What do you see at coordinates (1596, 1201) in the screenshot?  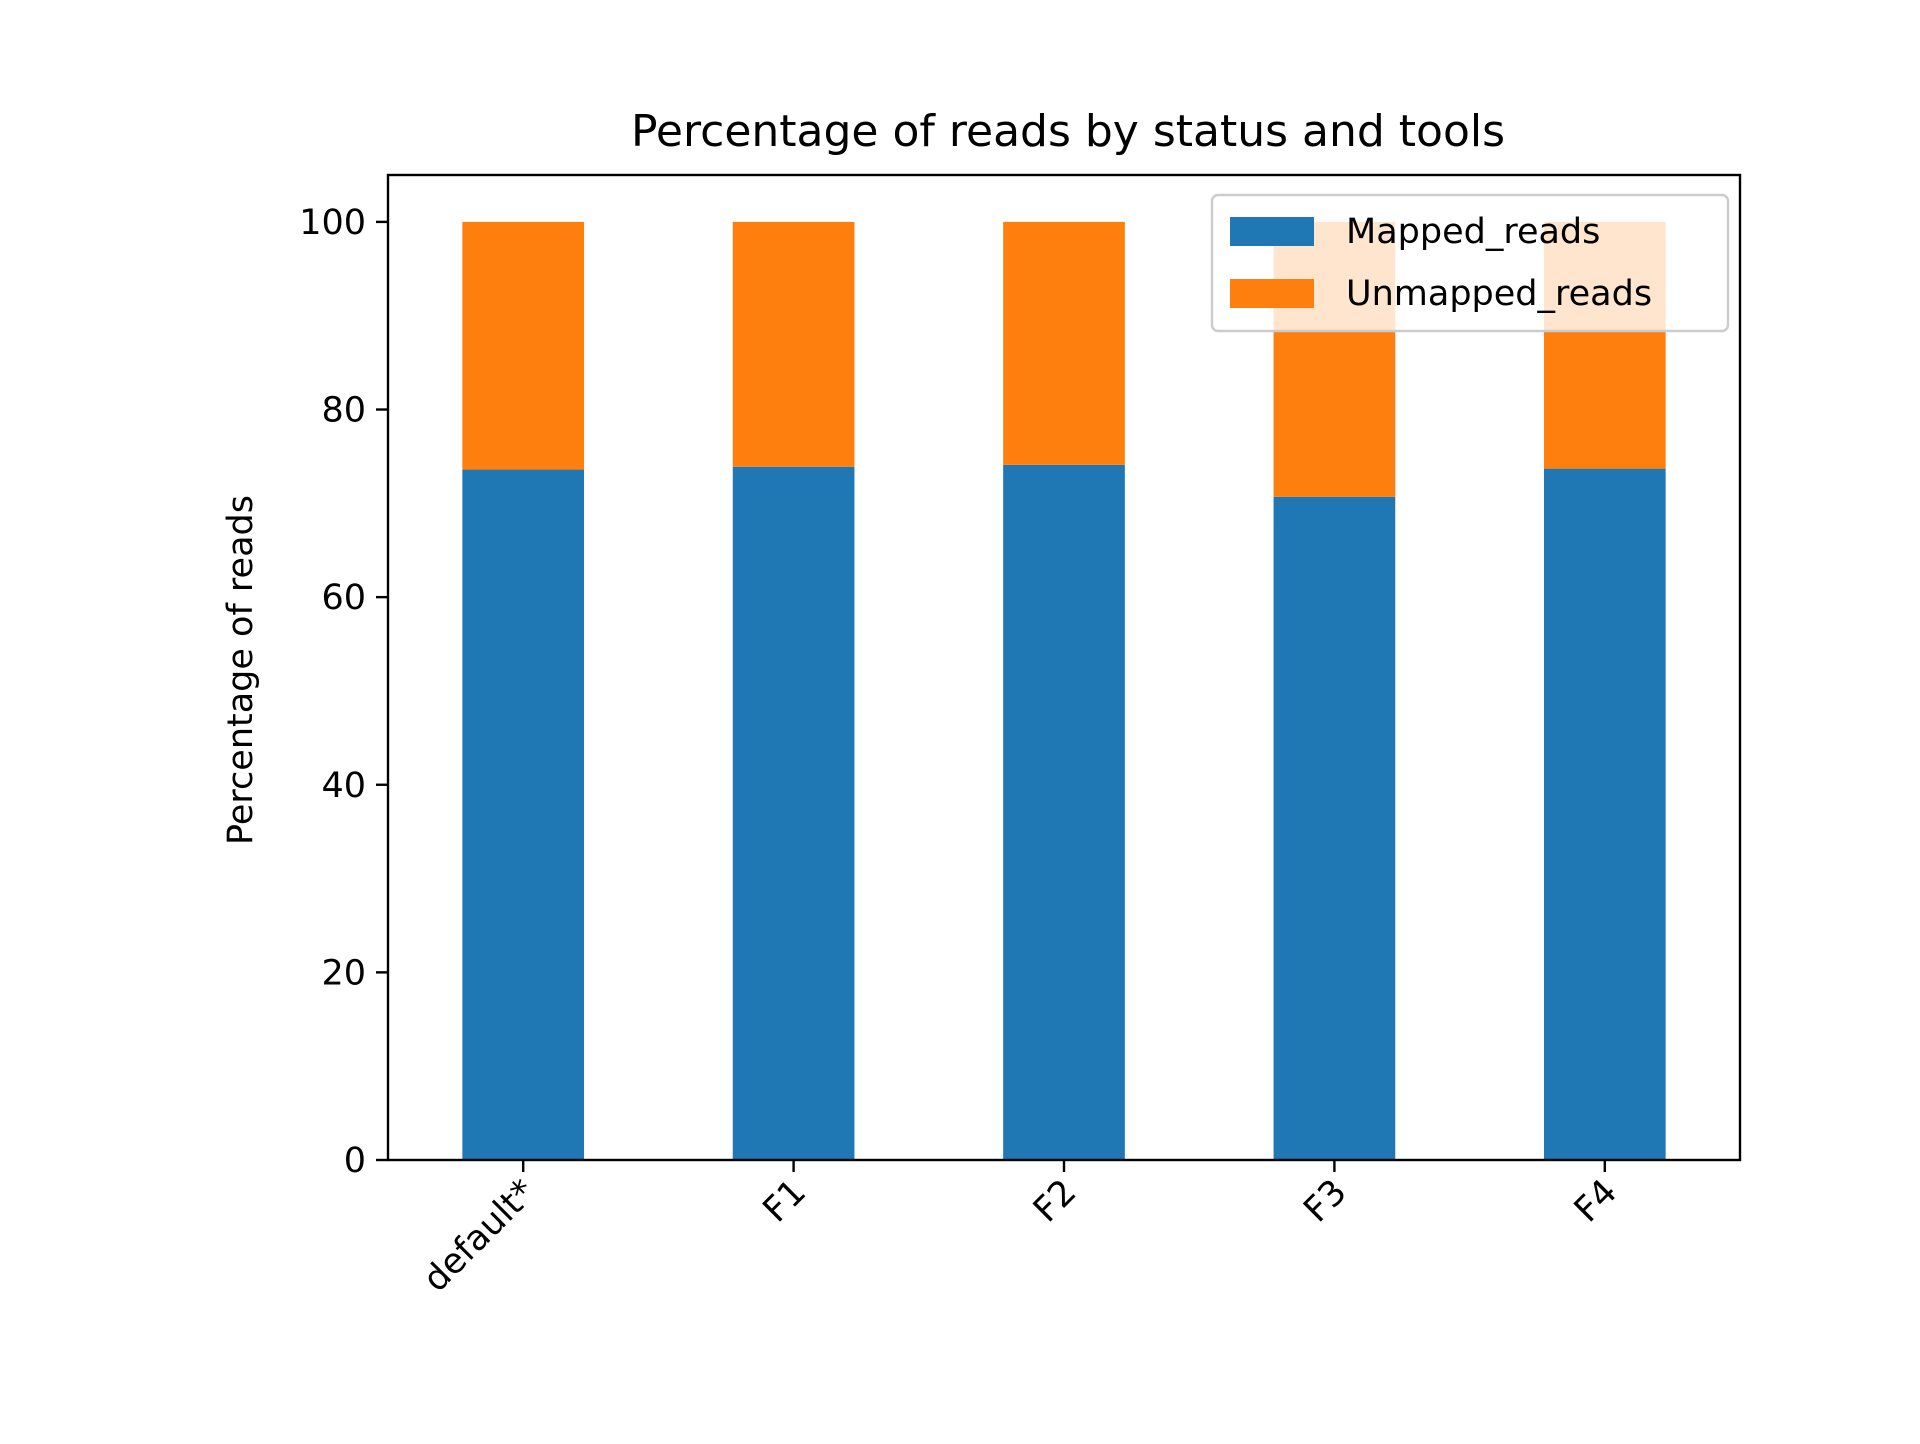 I see `x-tick-label: F4` at bounding box center [1596, 1201].